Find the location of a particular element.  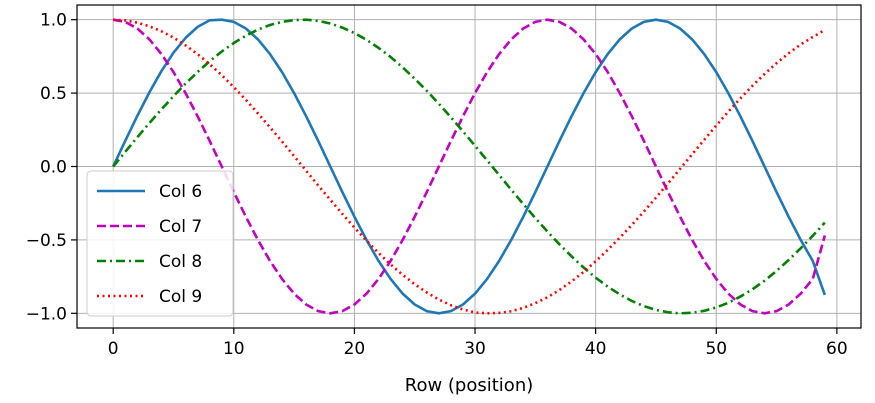

y-tick-label: −1.0 is located at coordinates (46, 314).